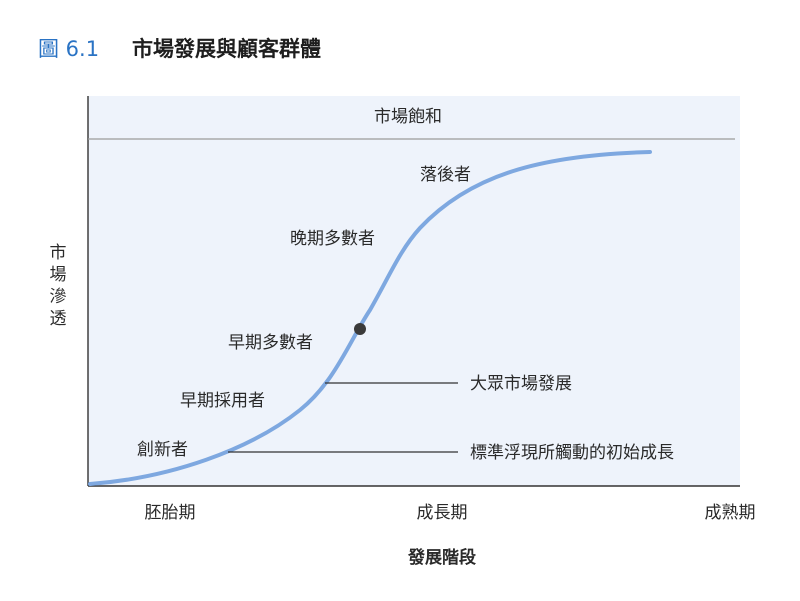  I want to click on innovators-label: 創新者, so click(162, 450).